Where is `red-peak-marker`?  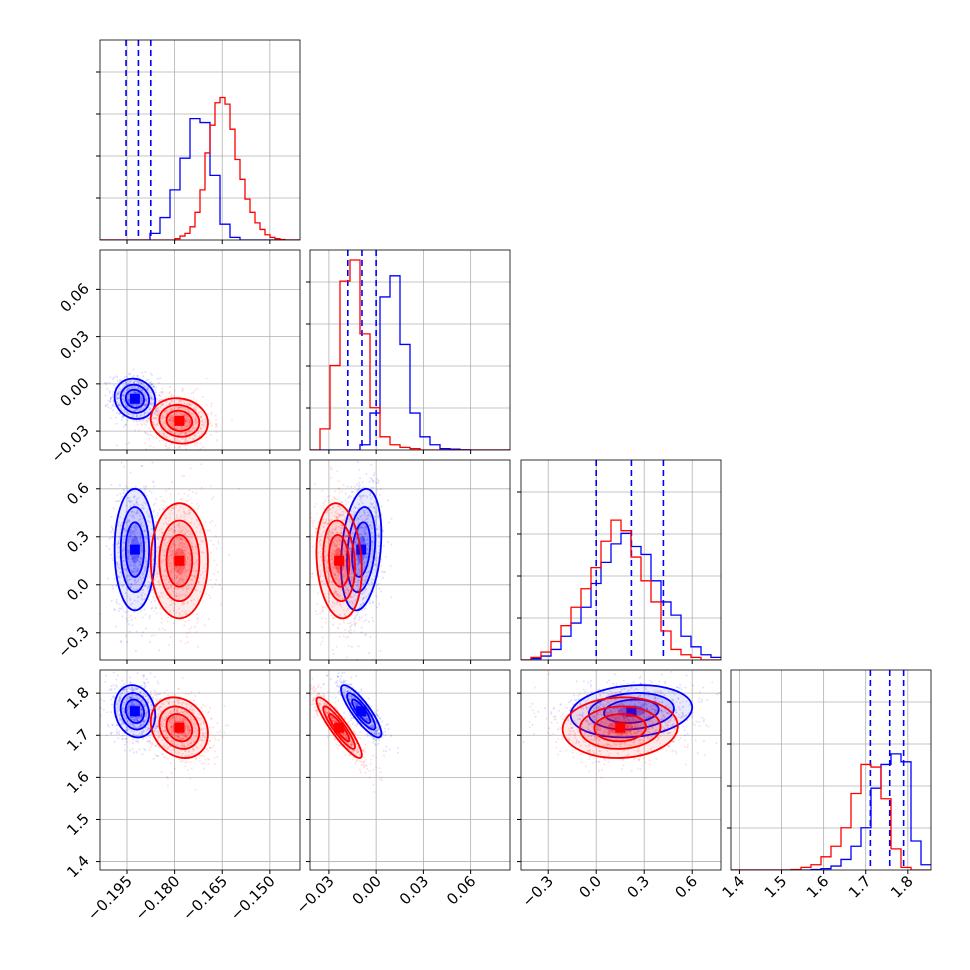
red-peak-marker is located at coordinates (179, 420).